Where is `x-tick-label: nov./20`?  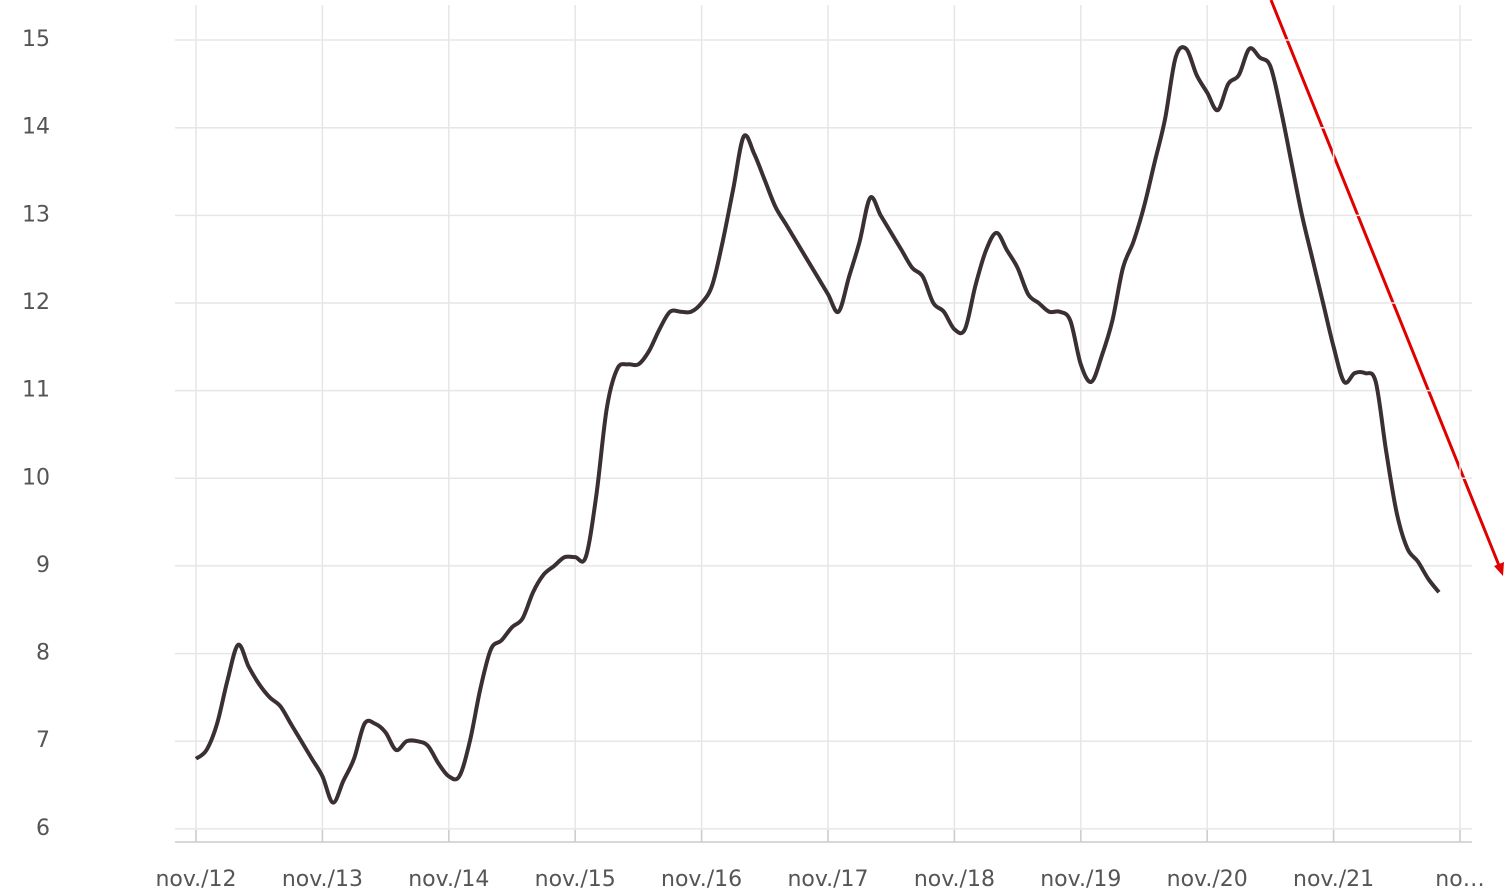 x-tick-label: nov./20 is located at coordinates (1207, 879).